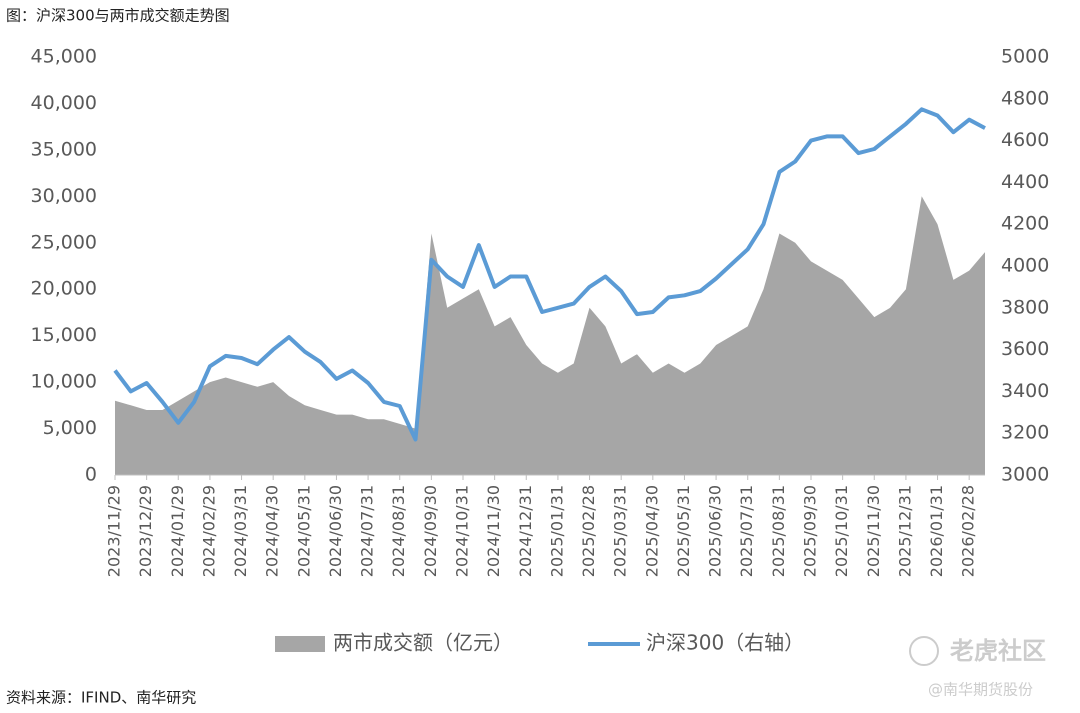 The image size is (1080, 713). Describe the element at coordinates (1025, 433) in the screenshot. I see `y2-tick-label: 3200` at that location.